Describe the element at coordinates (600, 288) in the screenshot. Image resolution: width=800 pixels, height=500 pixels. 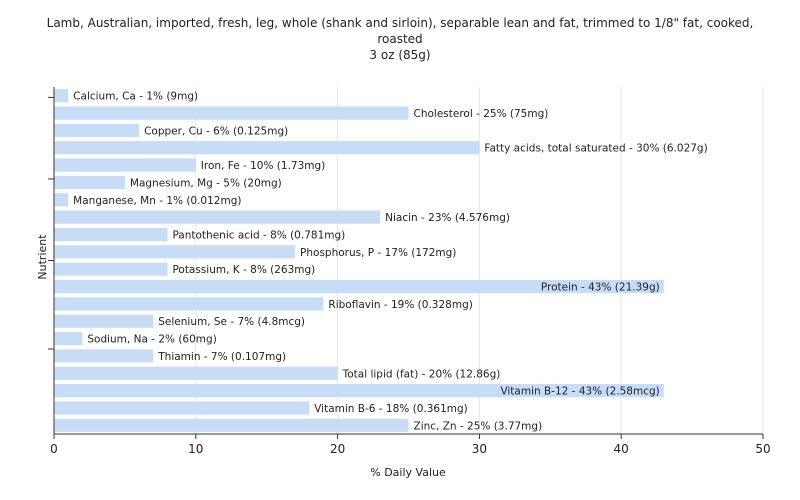
I see `bar-label: Protein - 43% (21.39g)` at that location.